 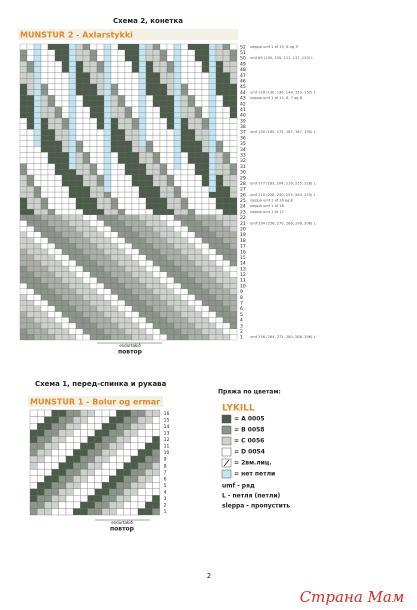 I want to click on row-note: sleppa umf 1 af 15, 6 og 7l, so click(x=274, y=47).